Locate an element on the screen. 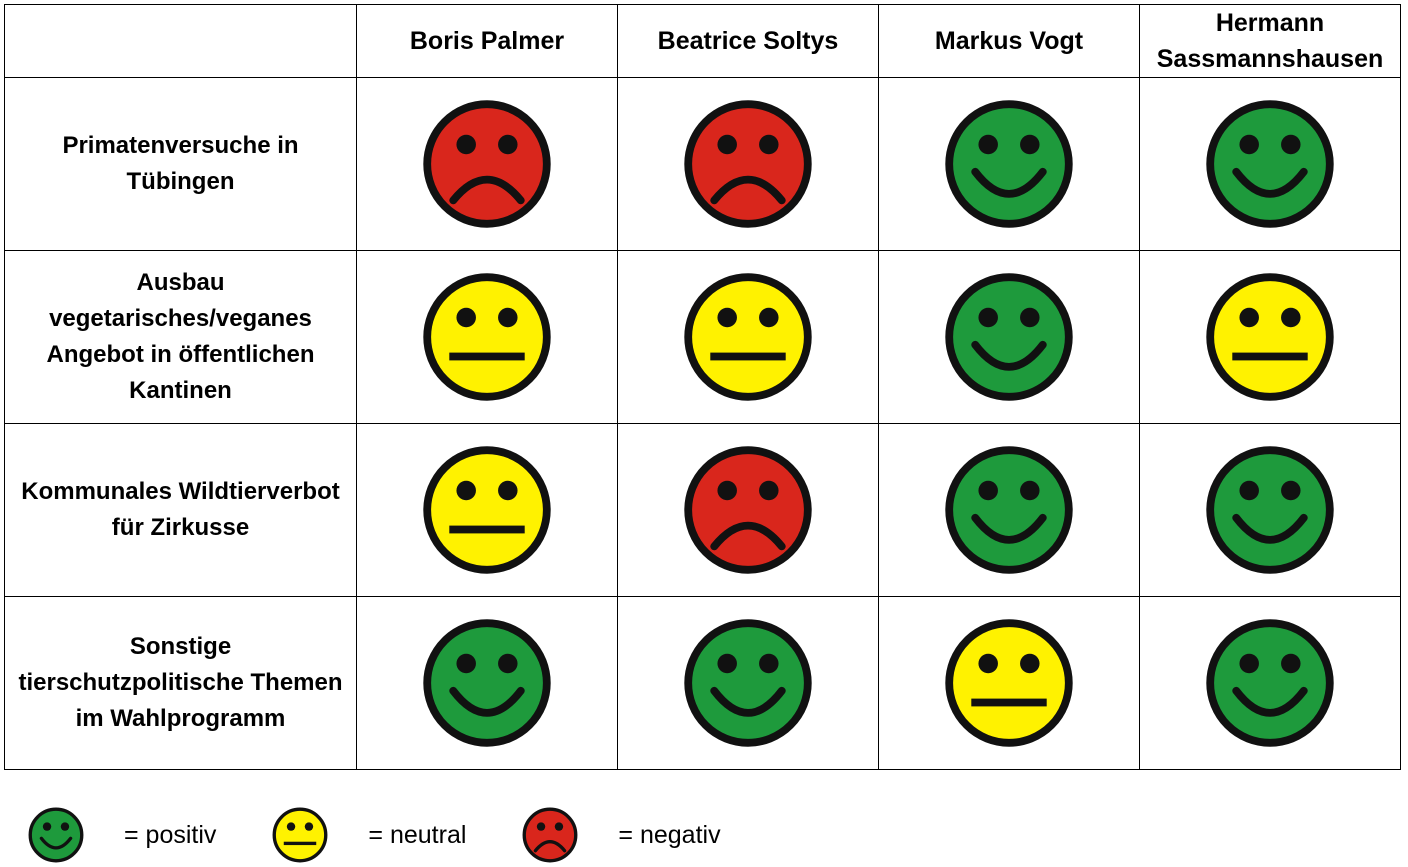 The image size is (1408, 867). legend-label-negative: = negativ is located at coordinates (669, 834).